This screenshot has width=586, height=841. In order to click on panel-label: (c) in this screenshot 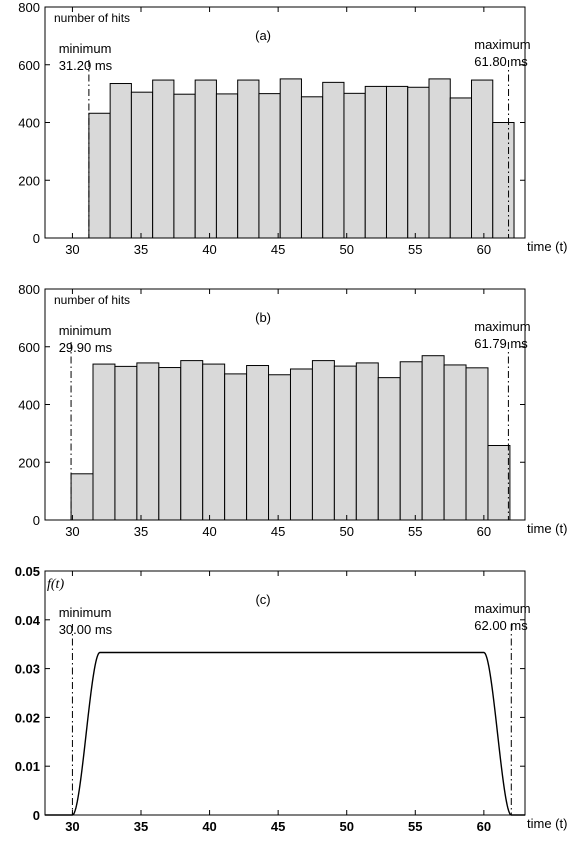, I will do `click(262, 599)`.